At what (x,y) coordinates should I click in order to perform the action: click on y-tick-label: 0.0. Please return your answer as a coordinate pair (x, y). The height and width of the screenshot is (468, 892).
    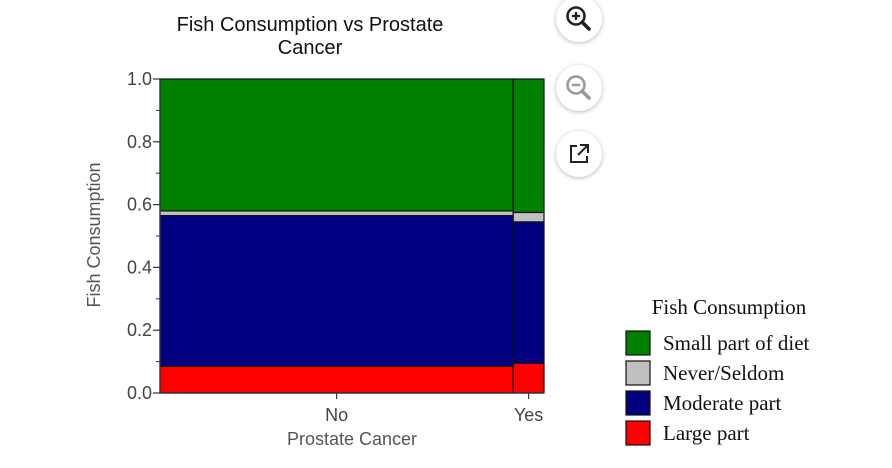
    Looking at the image, I should click on (139, 393).